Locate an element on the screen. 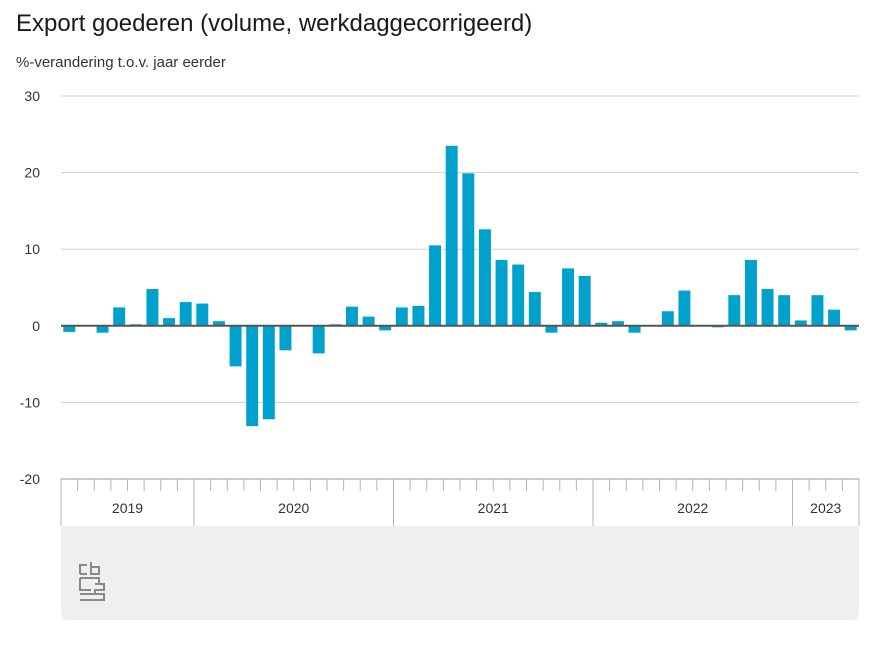 The width and height of the screenshot is (874, 656). y-tick-labels: 30 20 10 0 -10 -20 is located at coordinates (30, 287).